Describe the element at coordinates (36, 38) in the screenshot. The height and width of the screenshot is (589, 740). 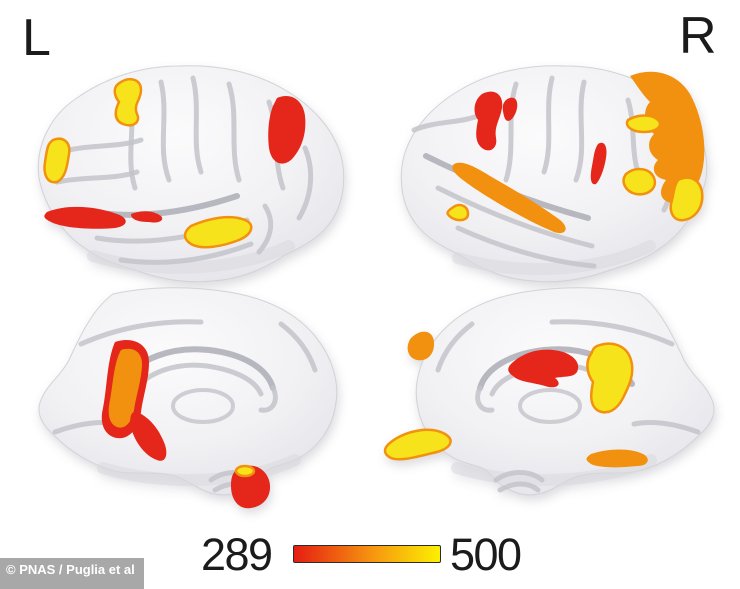
I see `left-hemisphere-label: L` at that location.